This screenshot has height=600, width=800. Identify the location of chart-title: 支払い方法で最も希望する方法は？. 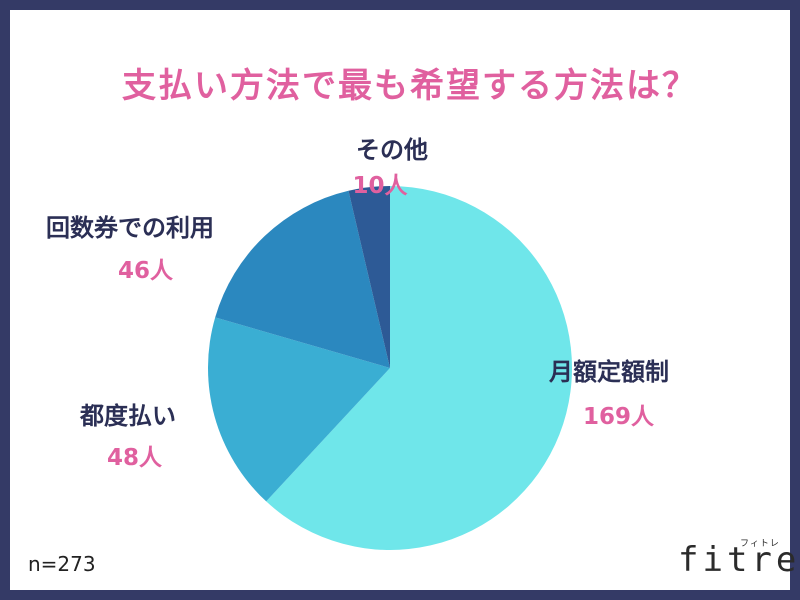
(410, 86).